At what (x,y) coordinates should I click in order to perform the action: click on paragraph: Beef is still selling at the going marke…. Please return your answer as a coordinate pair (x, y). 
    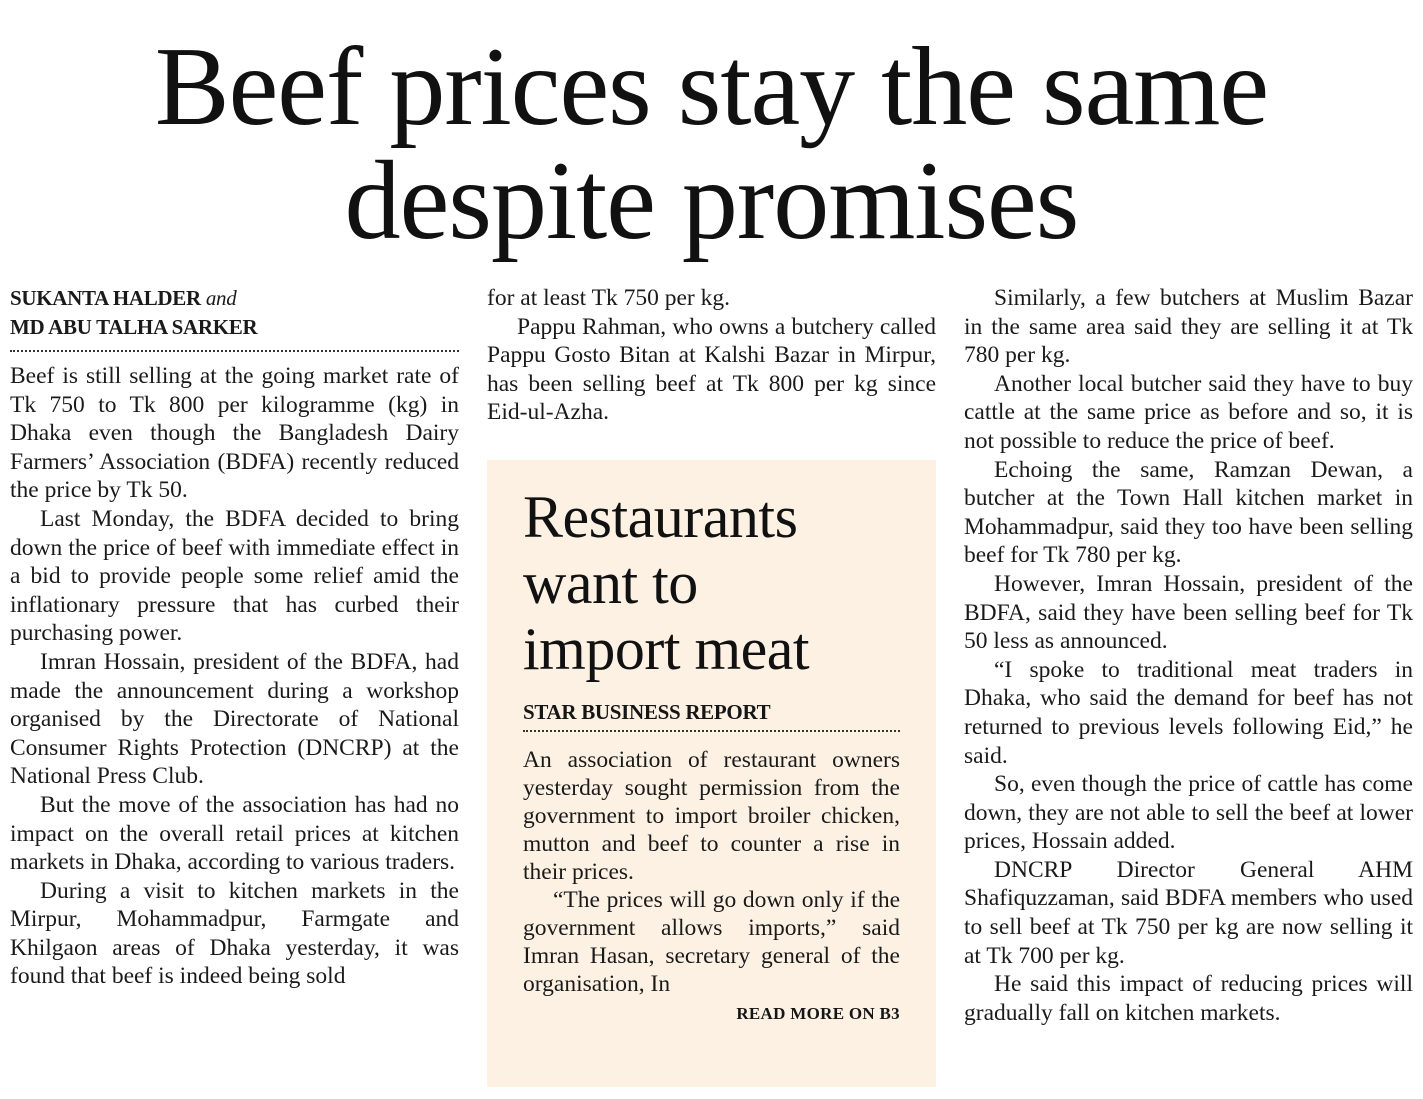
    Looking at the image, I should click on (234, 433).